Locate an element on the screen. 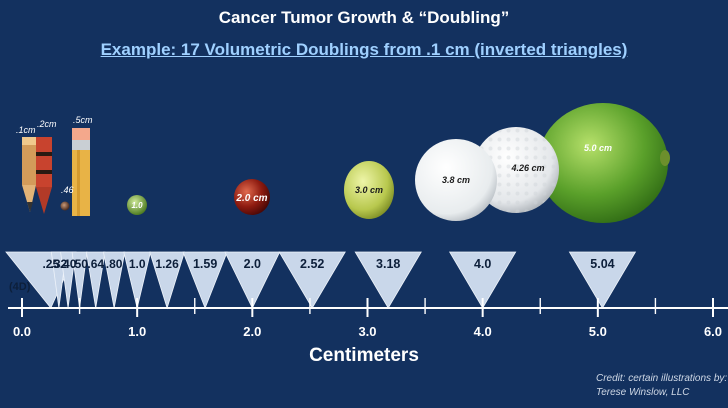 This screenshot has width=728, height=408. label-cherry: 2.0 cm is located at coordinates (251, 198).